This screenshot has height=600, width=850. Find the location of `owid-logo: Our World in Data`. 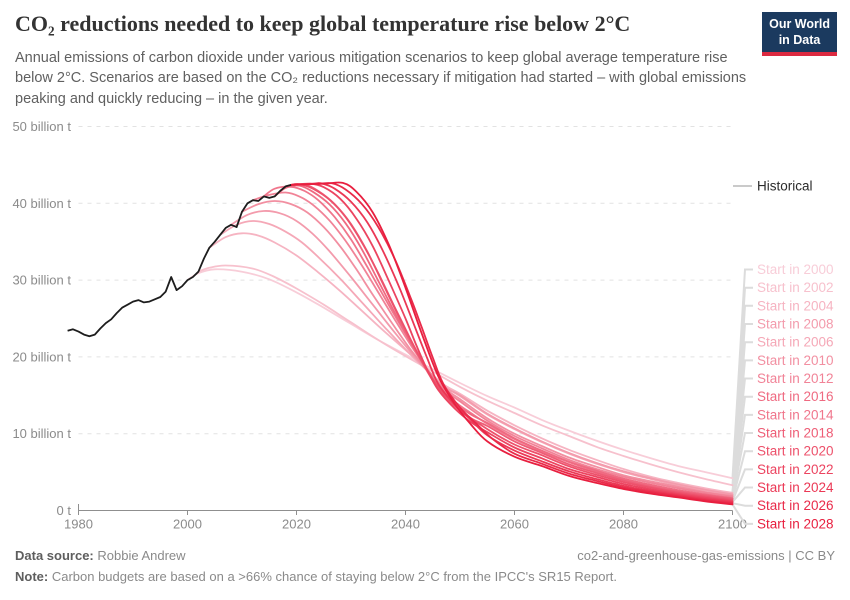

owid-logo: Our World in Data is located at coordinates (799, 34).